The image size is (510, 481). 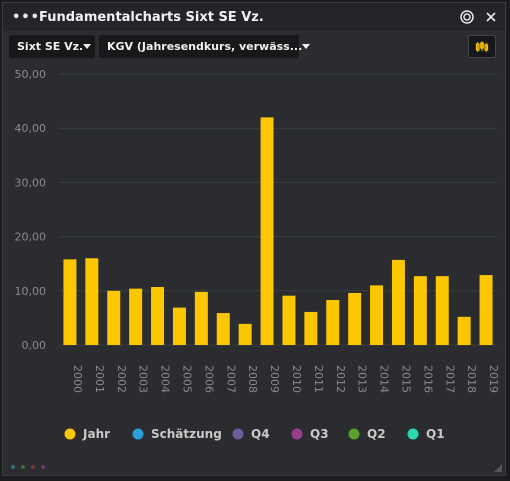 I want to click on window-title: Fundamentalcharts Sixt SE Vz., so click(x=151, y=17).